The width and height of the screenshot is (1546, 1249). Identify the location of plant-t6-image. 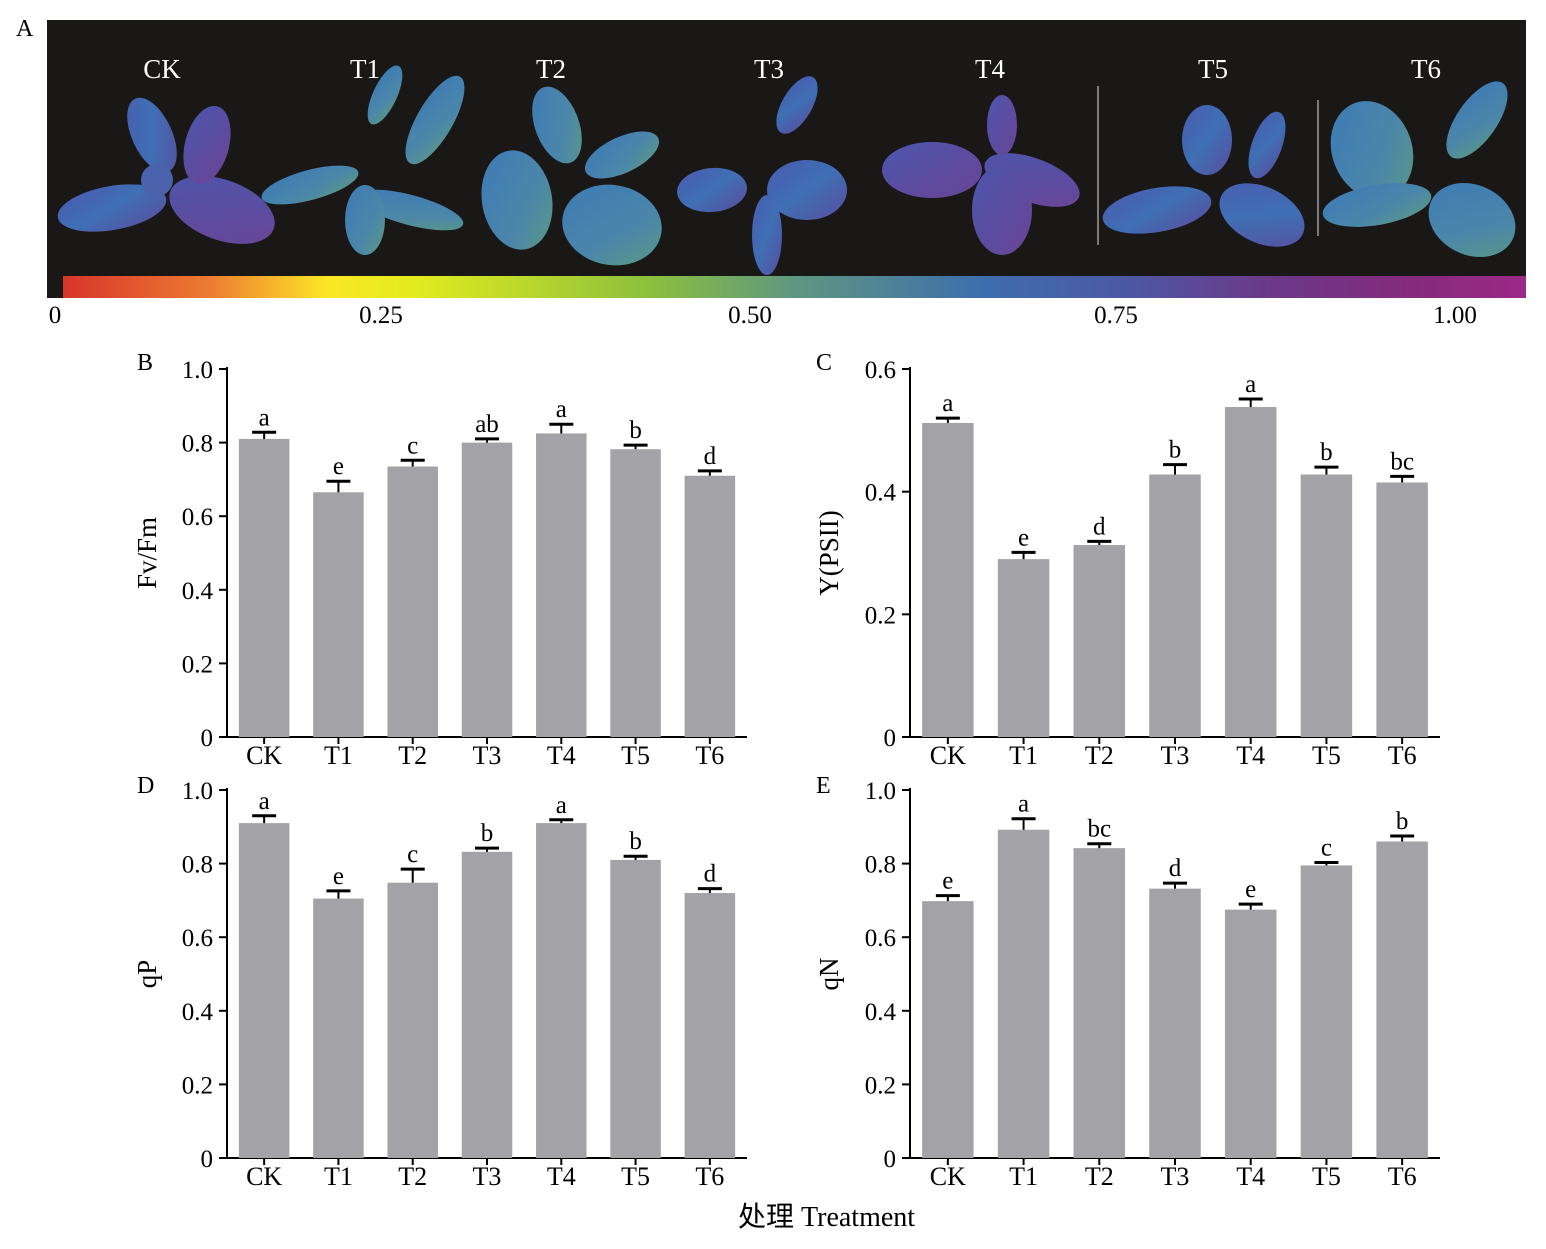
(1419, 169).